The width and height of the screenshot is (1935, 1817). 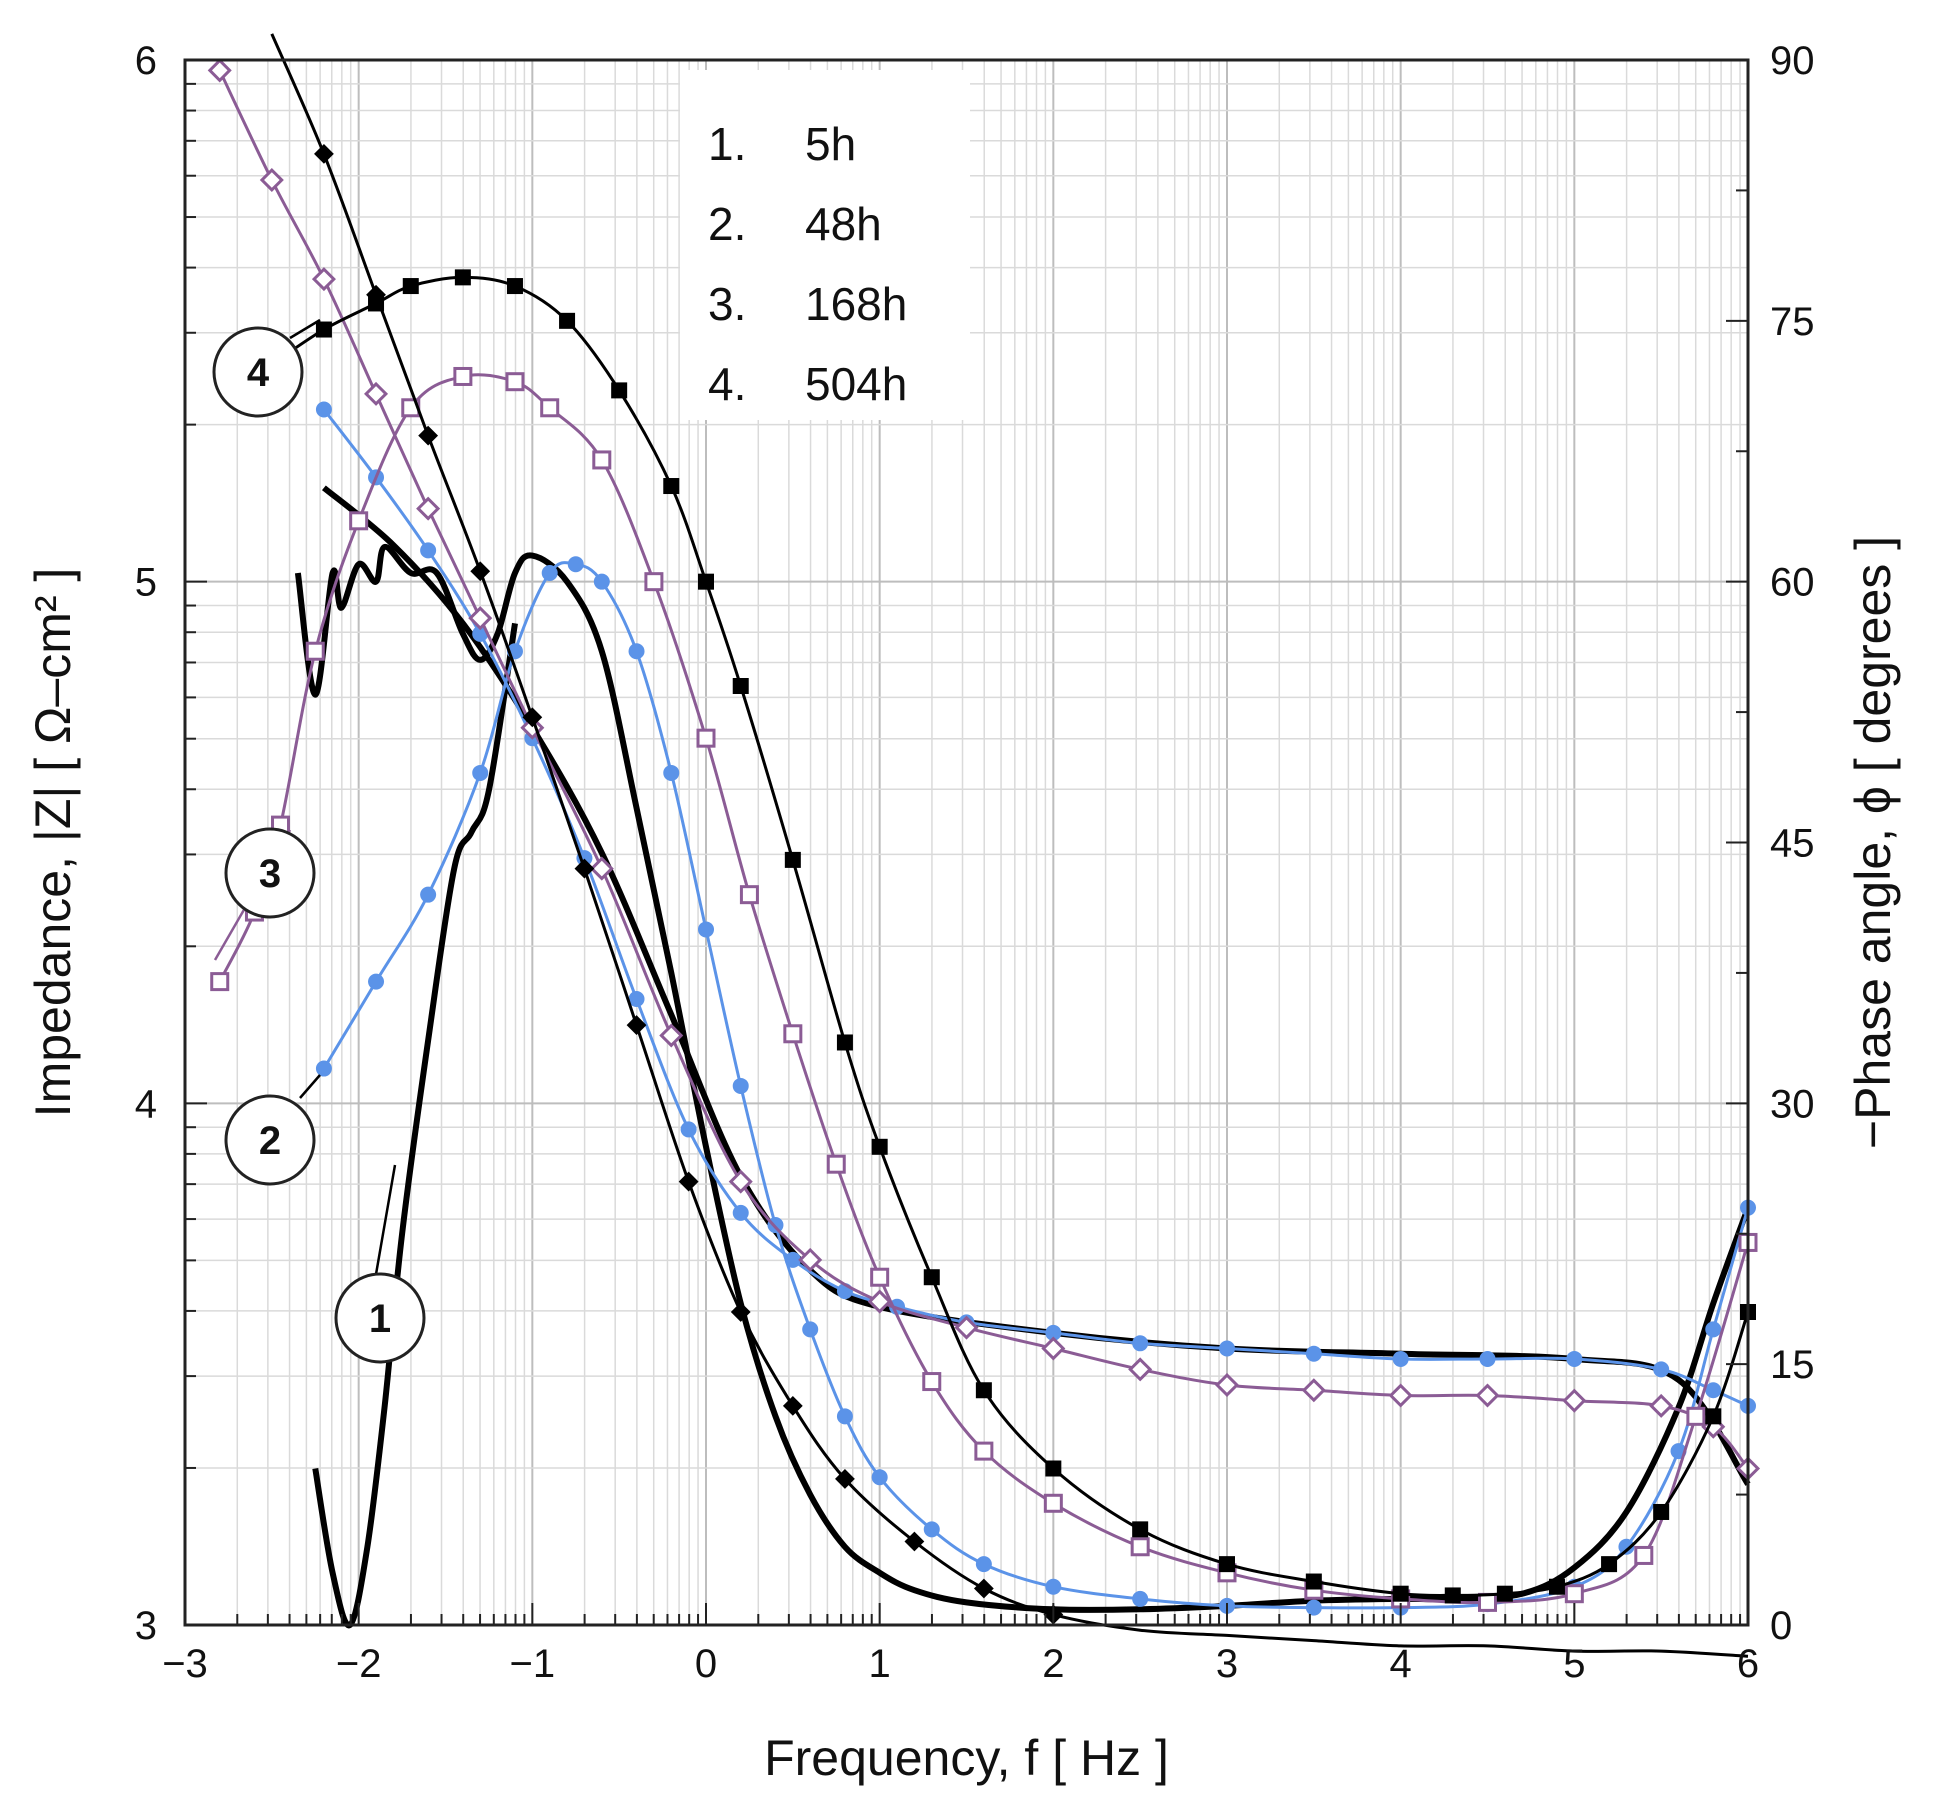 I want to click on legend-entry-label: 168h, so click(x=856, y=304).